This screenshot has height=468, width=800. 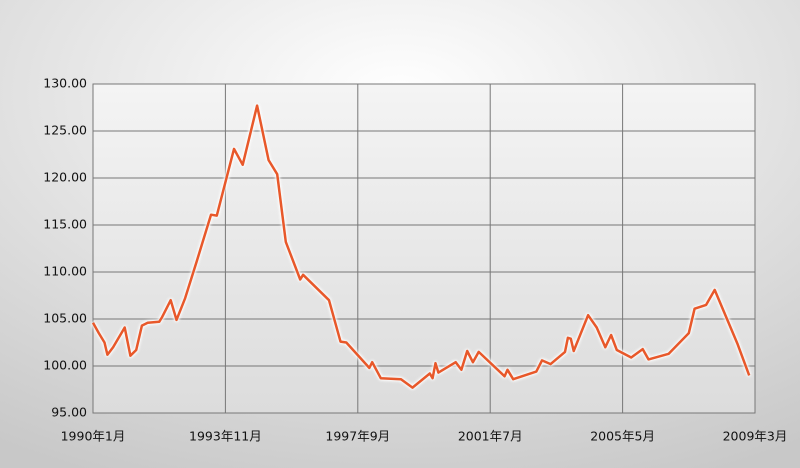 What do you see at coordinates (490, 436) in the screenshot?
I see `x-tick-label: 2001年7月` at bounding box center [490, 436].